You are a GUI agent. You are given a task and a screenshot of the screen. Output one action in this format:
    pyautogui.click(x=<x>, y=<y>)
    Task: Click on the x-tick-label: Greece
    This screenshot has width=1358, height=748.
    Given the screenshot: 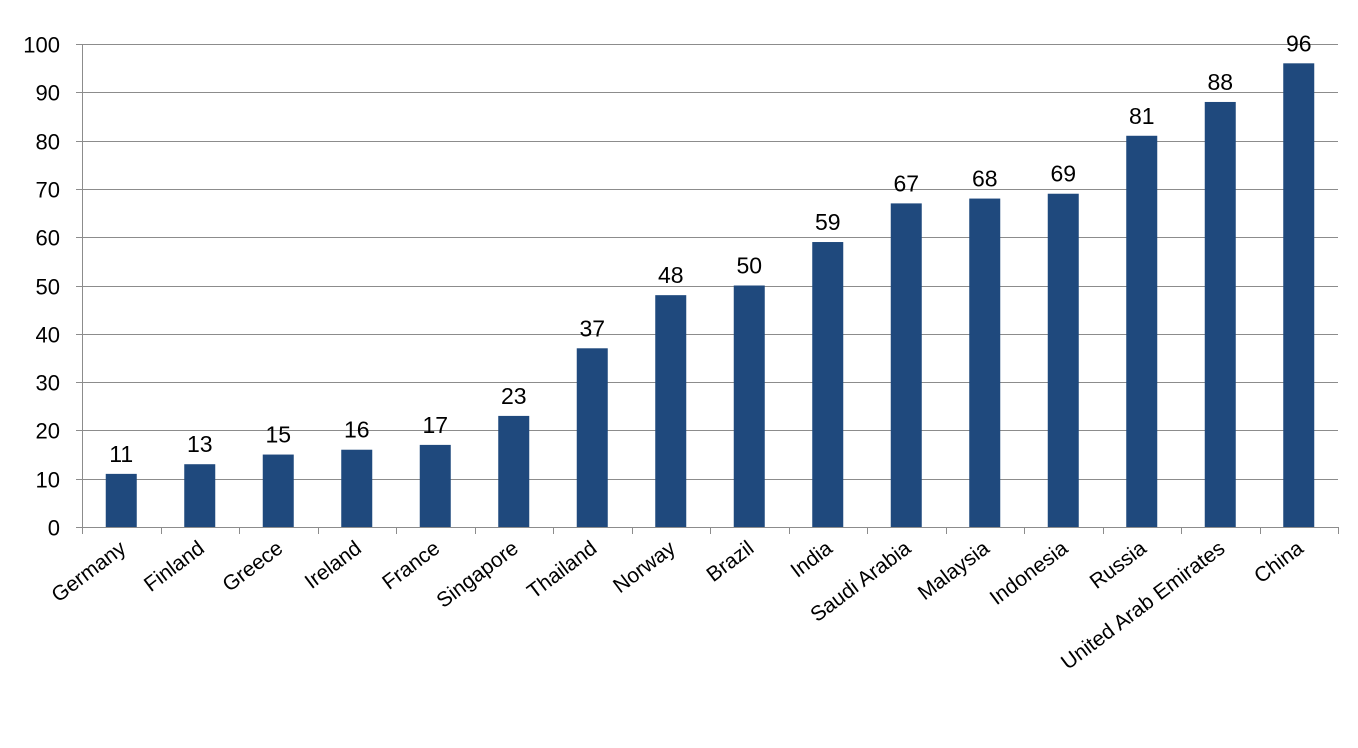 What is the action you would take?
    pyautogui.click(x=252, y=567)
    